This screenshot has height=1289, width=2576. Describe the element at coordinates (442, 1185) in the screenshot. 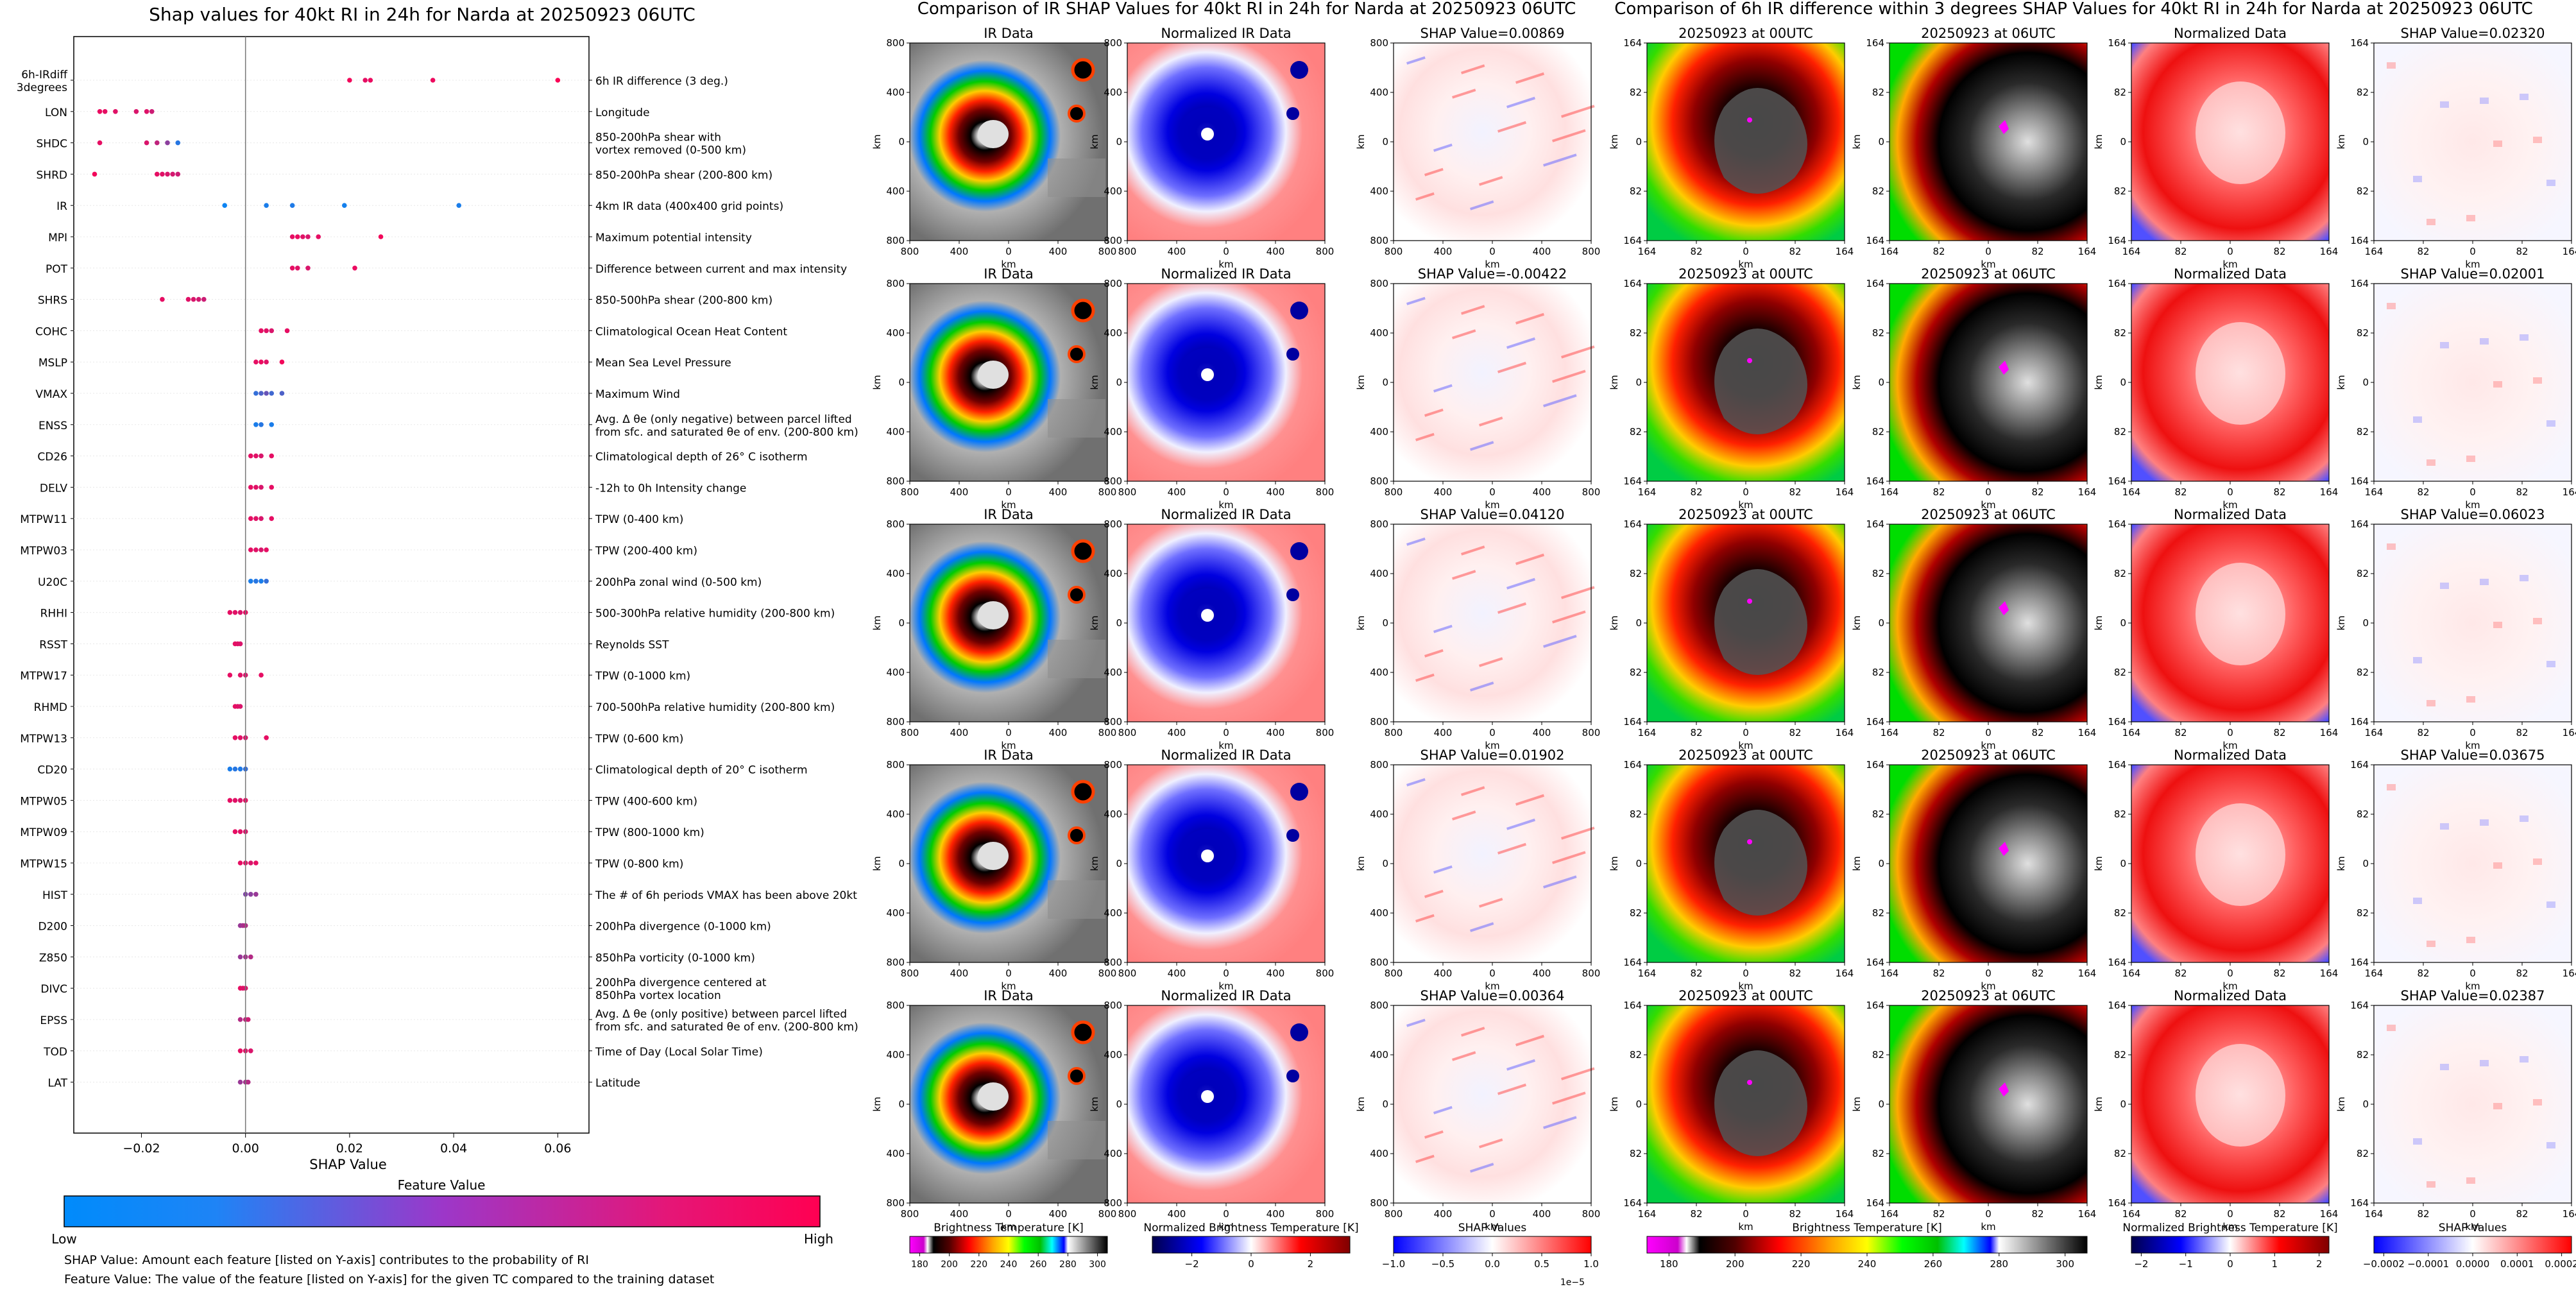

I see `feature-value-title: Feature Value` at that location.